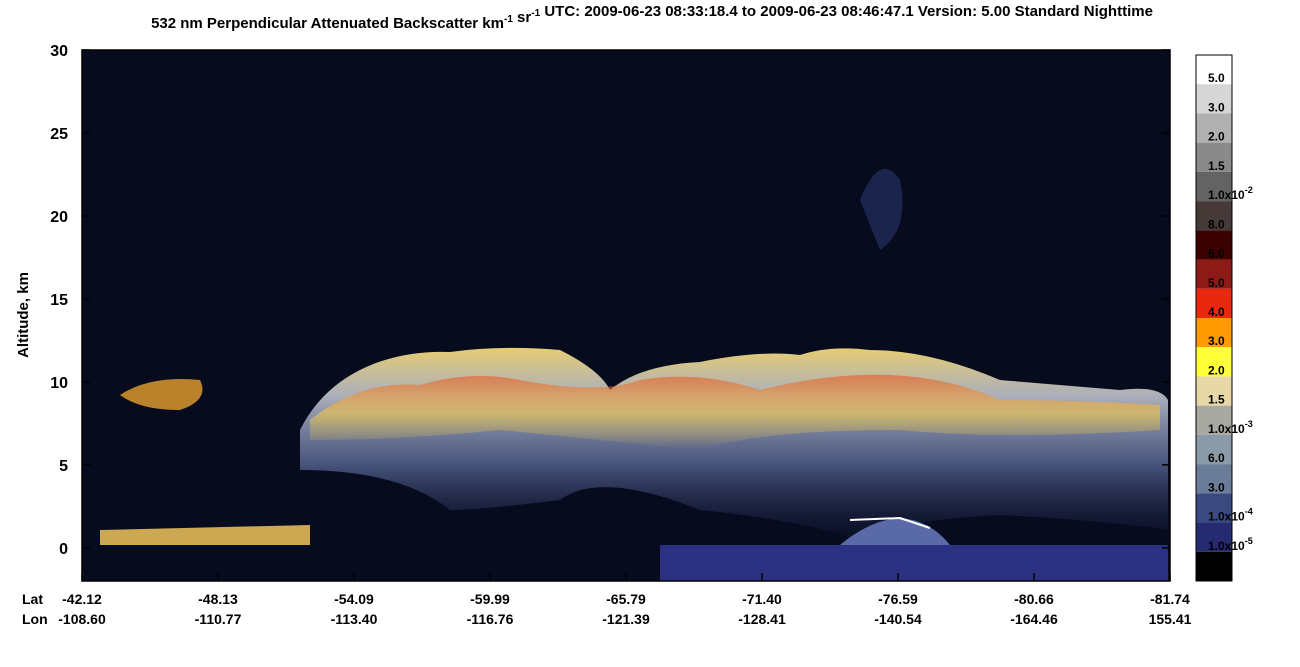 This screenshot has width=1300, height=667. What do you see at coordinates (1170, 619) in the screenshot?
I see `x-tick-label: 155.41` at bounding box center [1170, 619].